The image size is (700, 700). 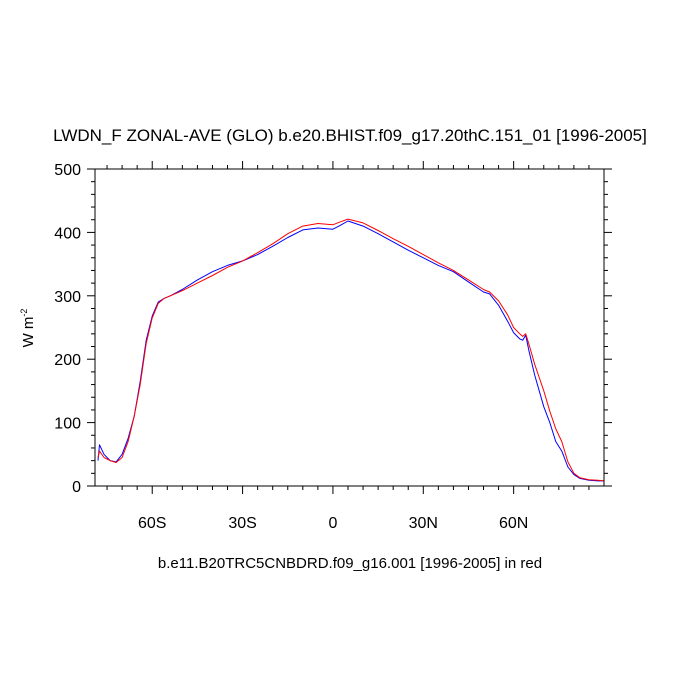 What do you see at coordinates (67, 170) in the screenshot?
I see `y-tick-label: 500` at bounding box center [67, 170].